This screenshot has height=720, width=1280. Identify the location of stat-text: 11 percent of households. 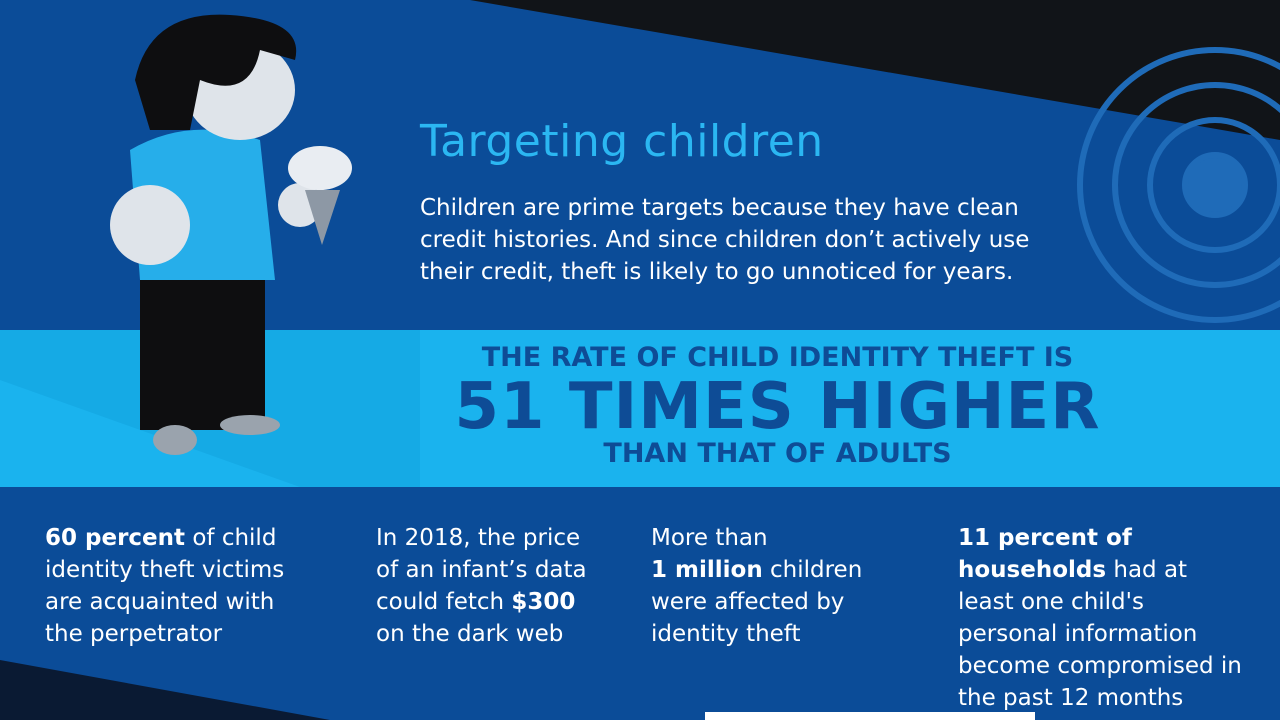
(1045, 554).